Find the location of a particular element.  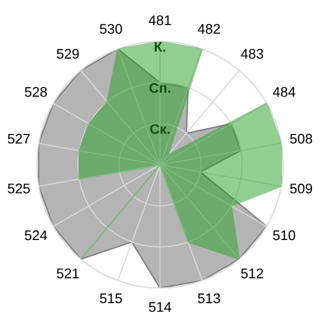

y-tick-label: Ск. is located at coordinates (160, 129).